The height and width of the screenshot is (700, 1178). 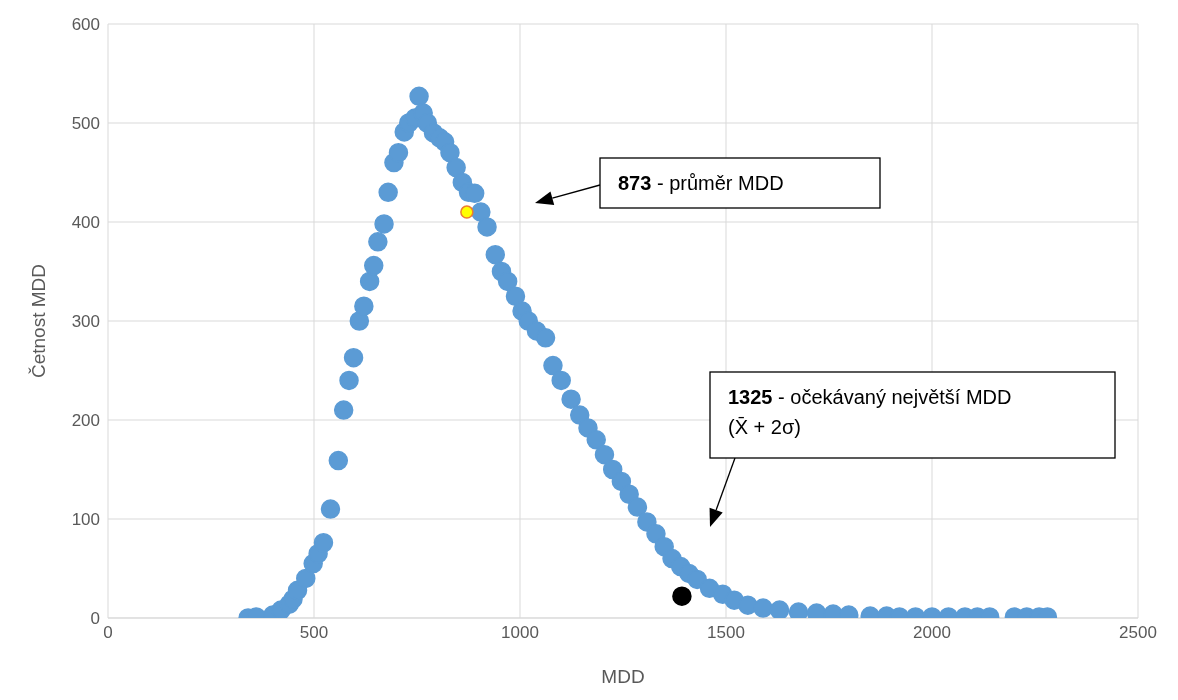 I want to click on y-tick-label: 500, so click(x=85, y=124).